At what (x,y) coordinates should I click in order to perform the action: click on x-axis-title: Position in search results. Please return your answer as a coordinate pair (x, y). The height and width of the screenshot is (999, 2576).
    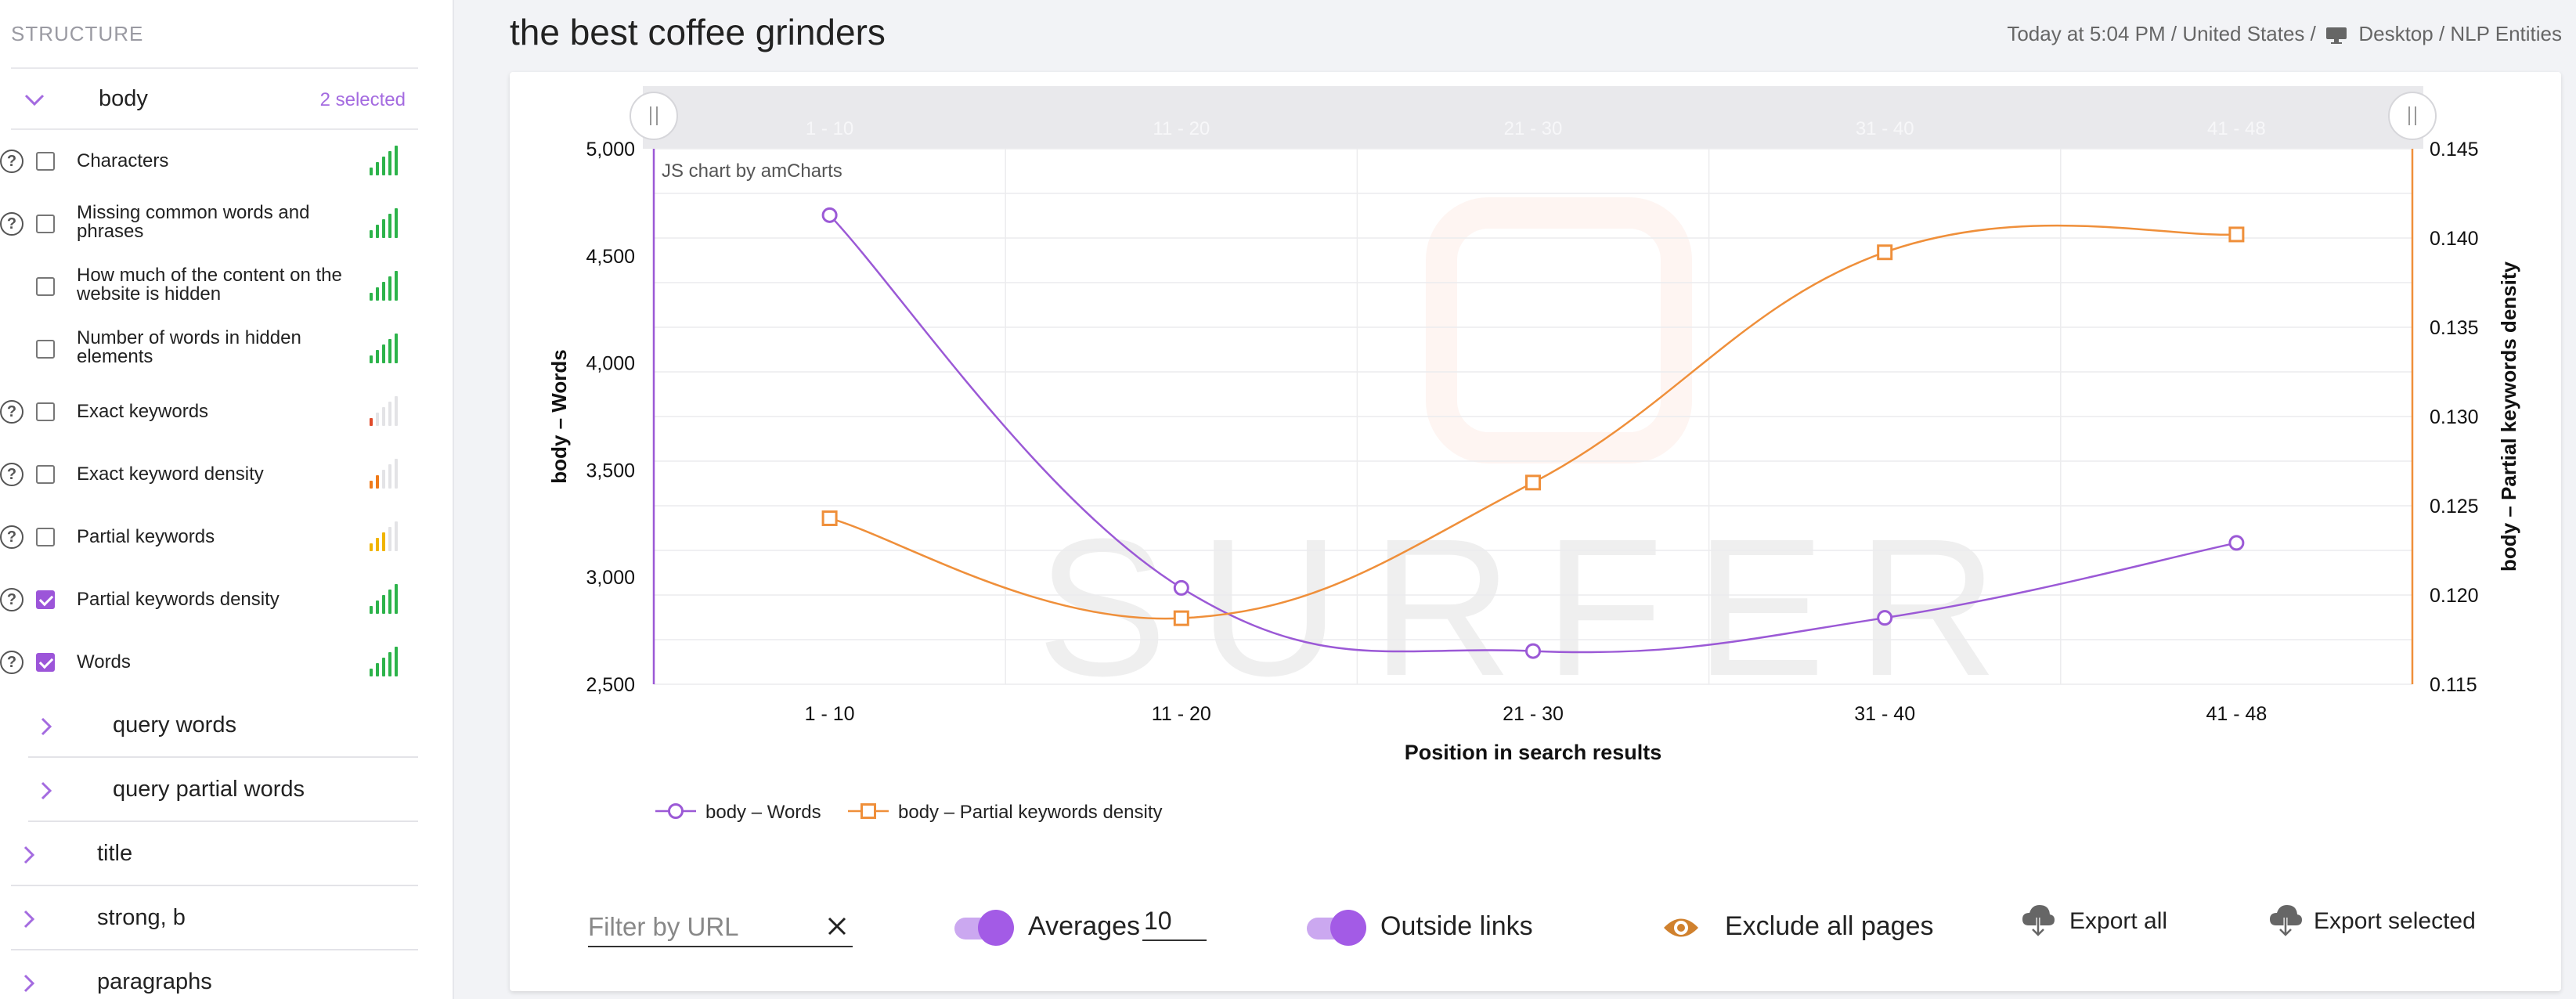
    Looking at the image, I should click on (1533, 753).